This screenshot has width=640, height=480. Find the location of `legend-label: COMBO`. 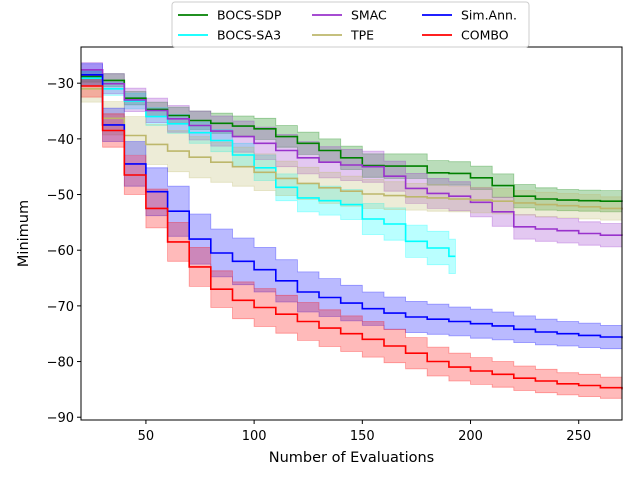

legend-label: COMBO is located at coordinates (485, 35).